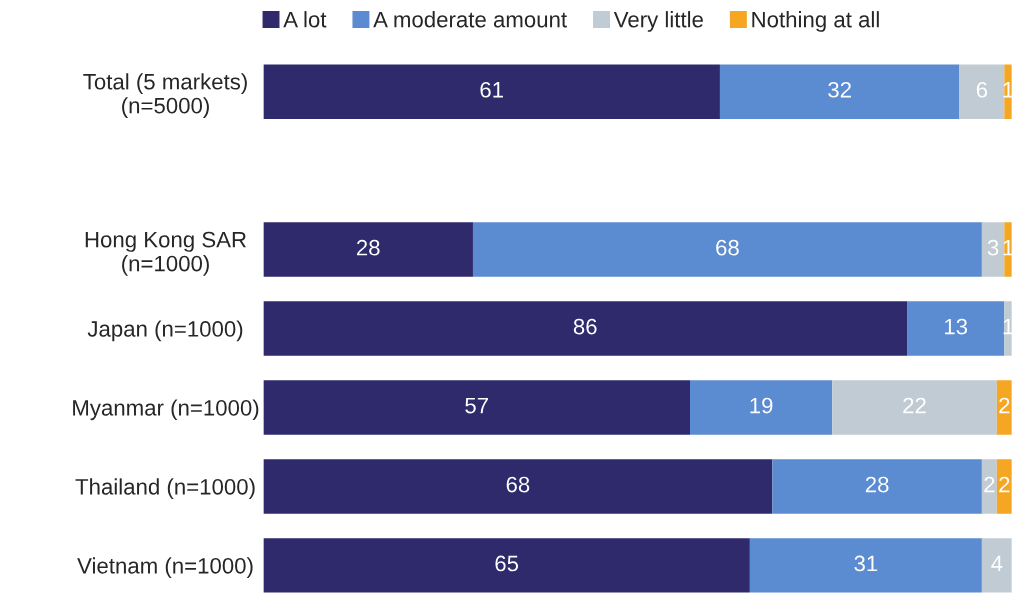 This screenshot has height=593, width=1021. I want to click on legend-label: Nothing at all, so click(815, 21).